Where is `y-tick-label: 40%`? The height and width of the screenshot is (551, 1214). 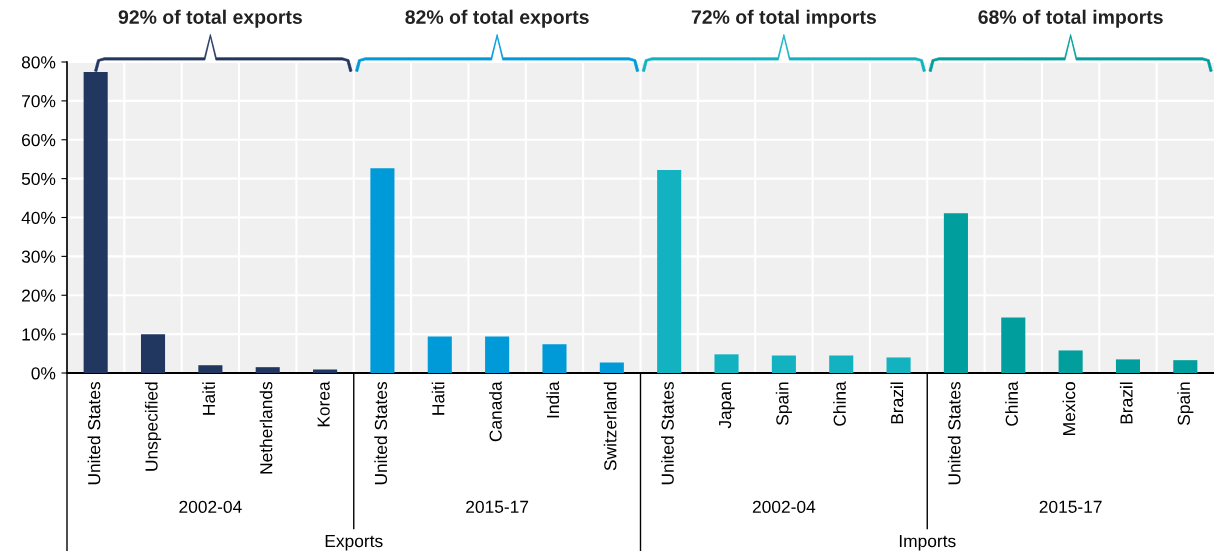
y-tick-label: 40% is located at coordinates (38, 217).